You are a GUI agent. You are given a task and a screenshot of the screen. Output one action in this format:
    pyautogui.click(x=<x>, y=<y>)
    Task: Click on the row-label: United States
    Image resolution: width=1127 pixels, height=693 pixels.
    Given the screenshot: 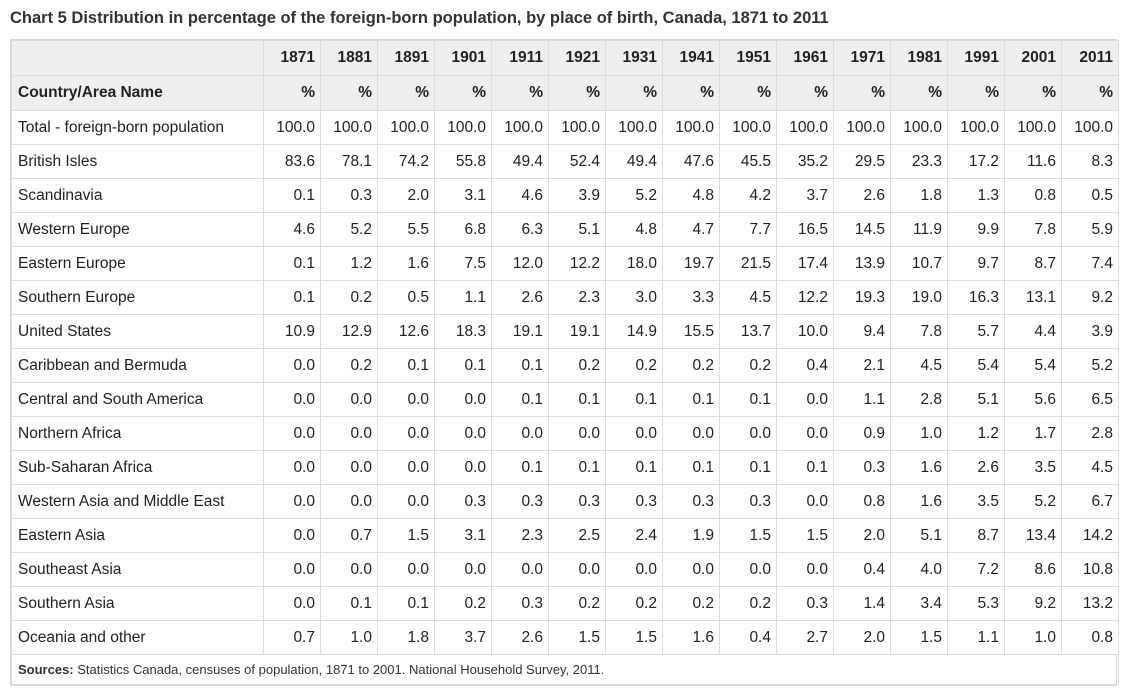 What is the action you would take?
    pyautogui.click(x=137, y=331)
    